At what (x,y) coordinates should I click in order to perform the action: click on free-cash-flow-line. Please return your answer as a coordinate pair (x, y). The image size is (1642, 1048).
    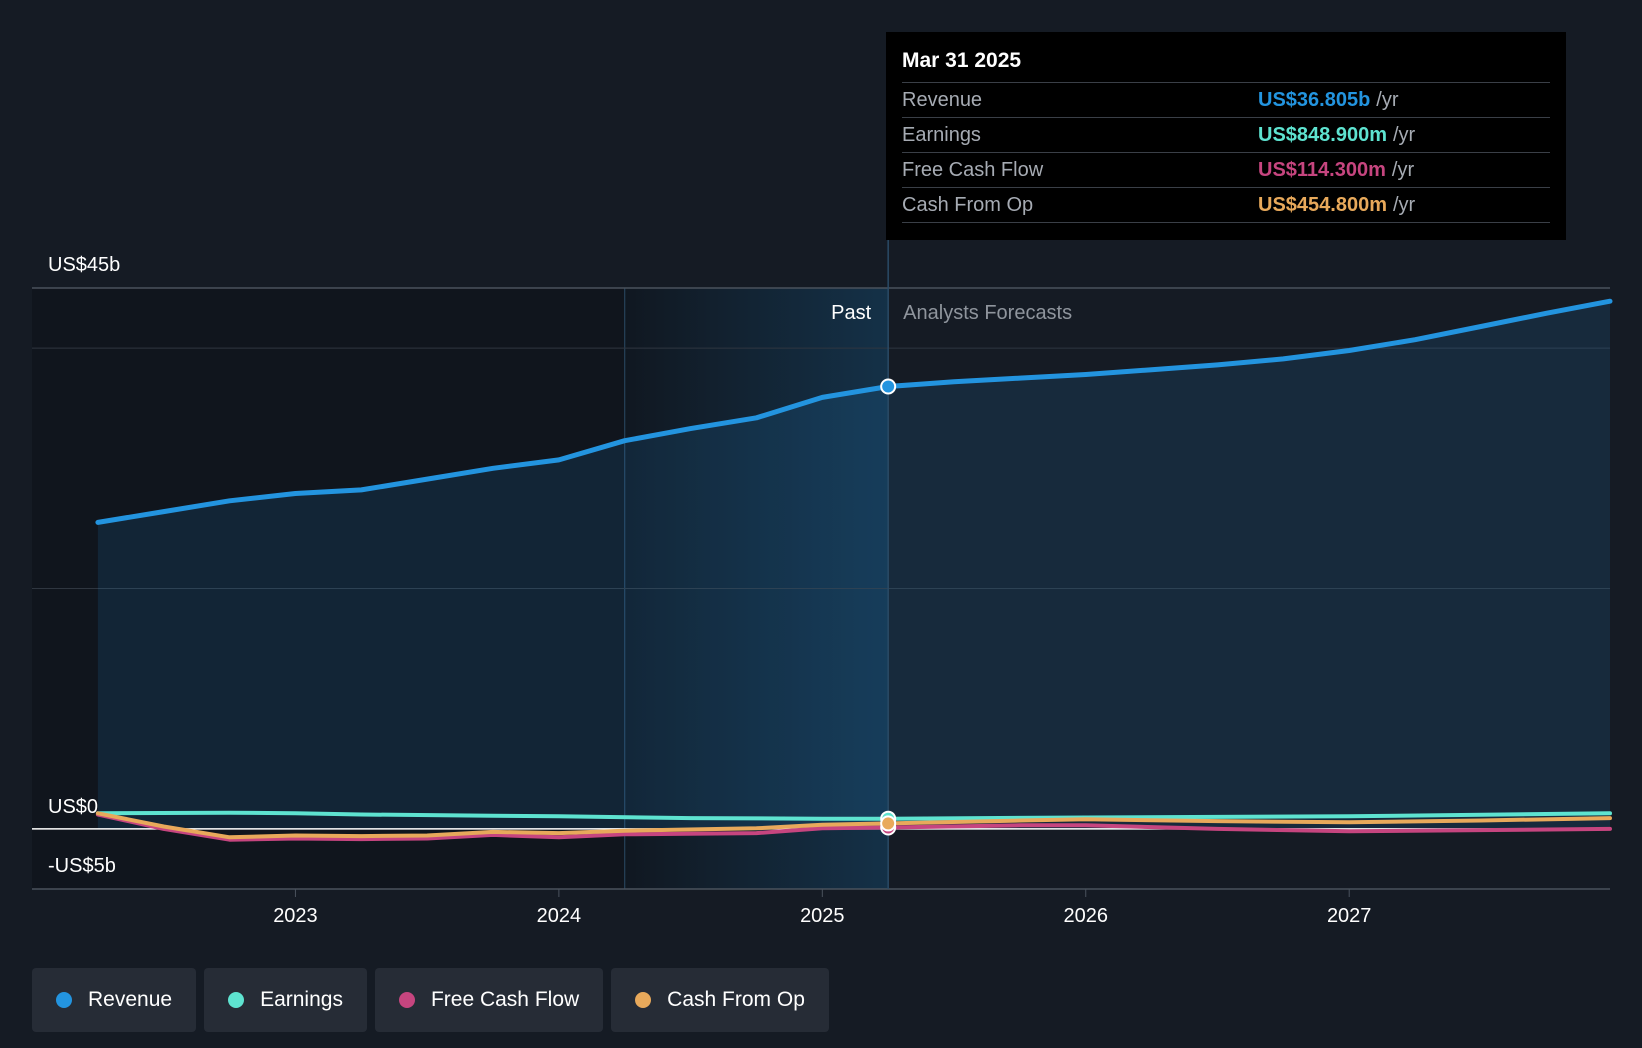
    Looking at the image, I should click on (853, 827).